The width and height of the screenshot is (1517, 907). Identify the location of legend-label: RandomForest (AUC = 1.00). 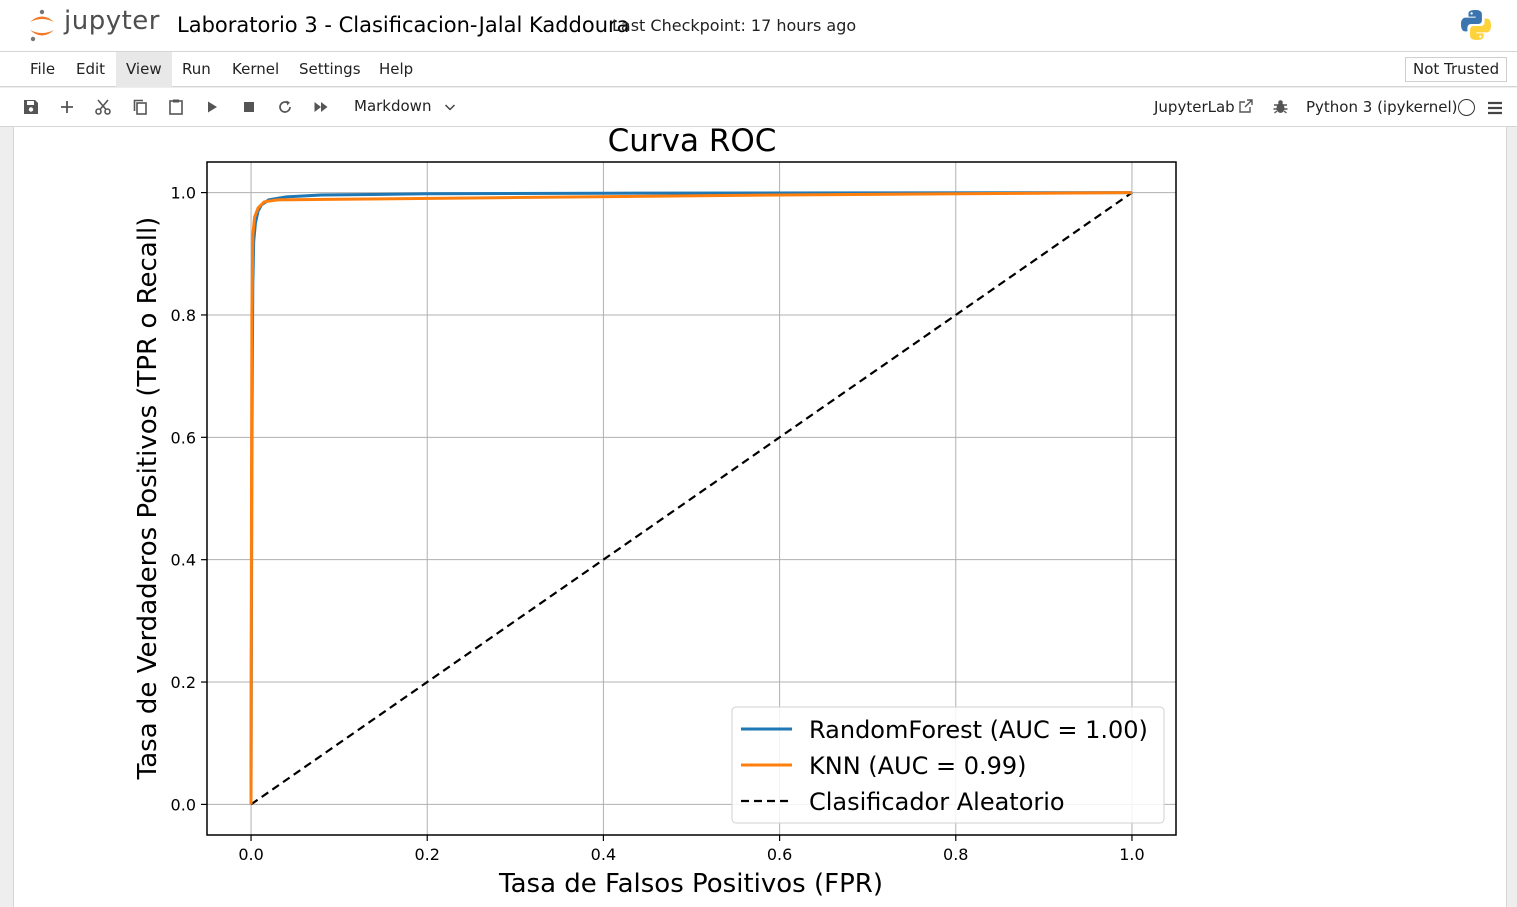
(978, 730).